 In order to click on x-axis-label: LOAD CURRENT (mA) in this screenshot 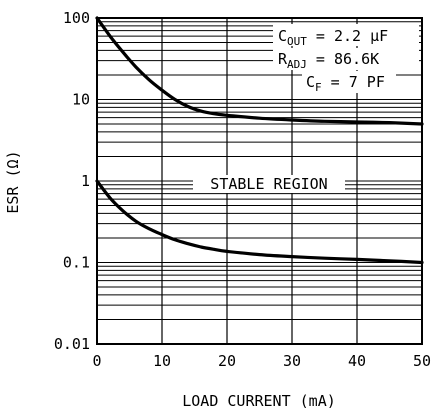, I will do `click(259, 401)`.